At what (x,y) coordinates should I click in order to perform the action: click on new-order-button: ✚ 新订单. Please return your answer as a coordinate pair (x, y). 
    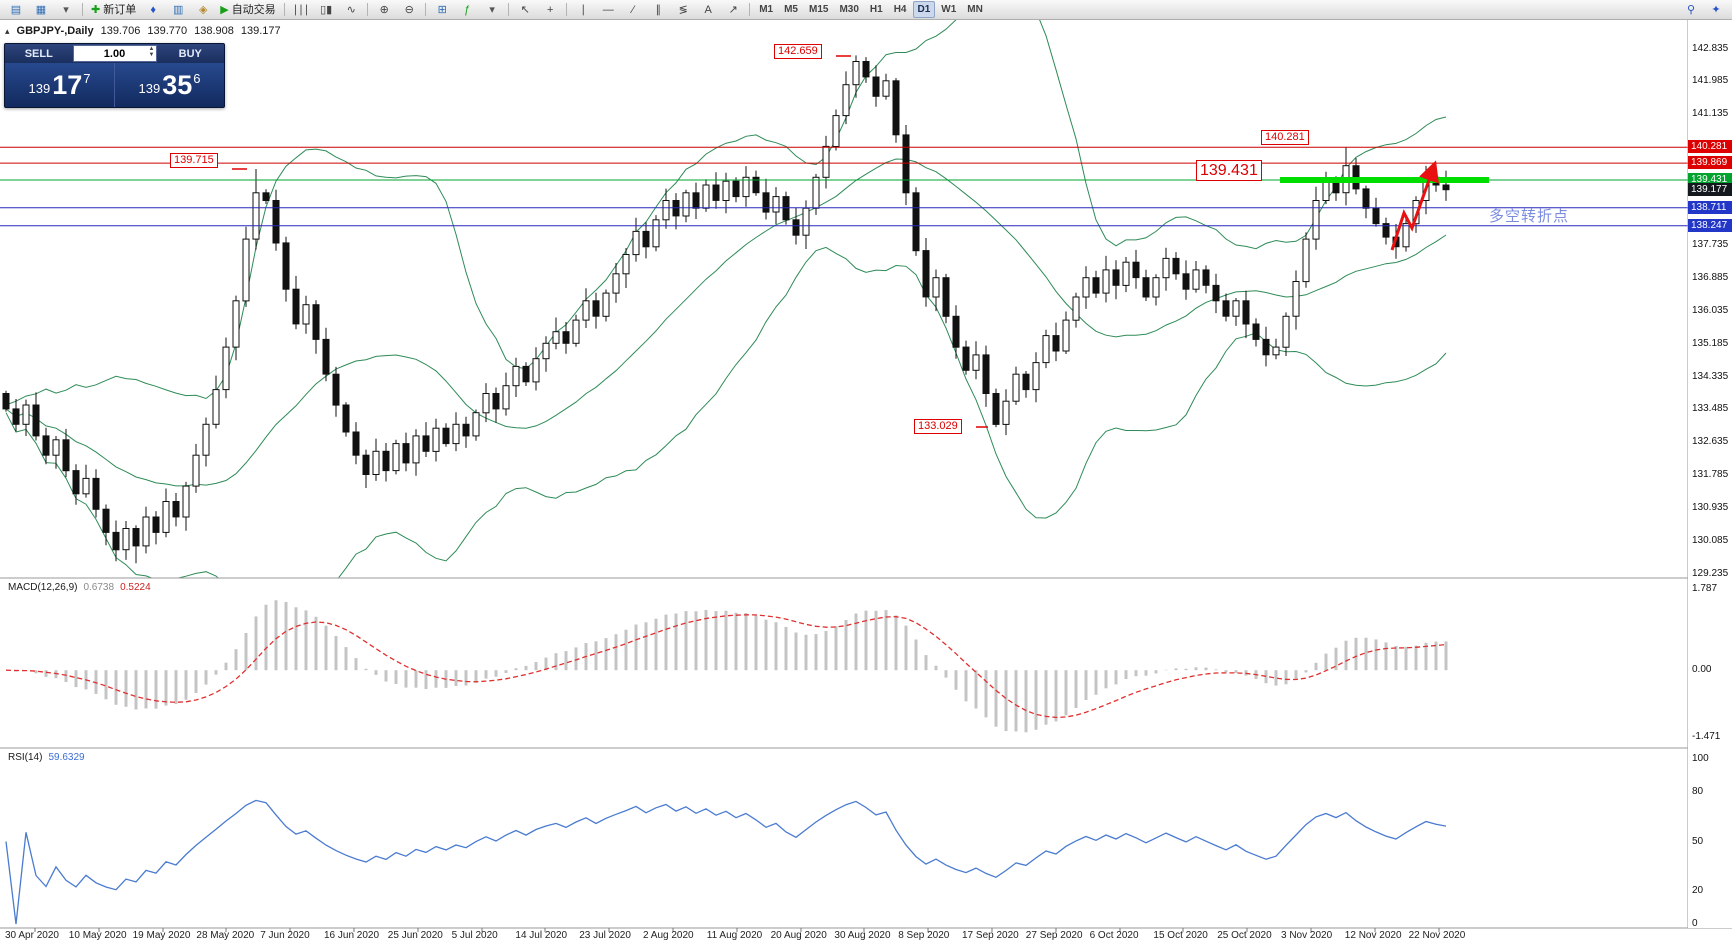
    Looking at the image, I should click on (113, 10).